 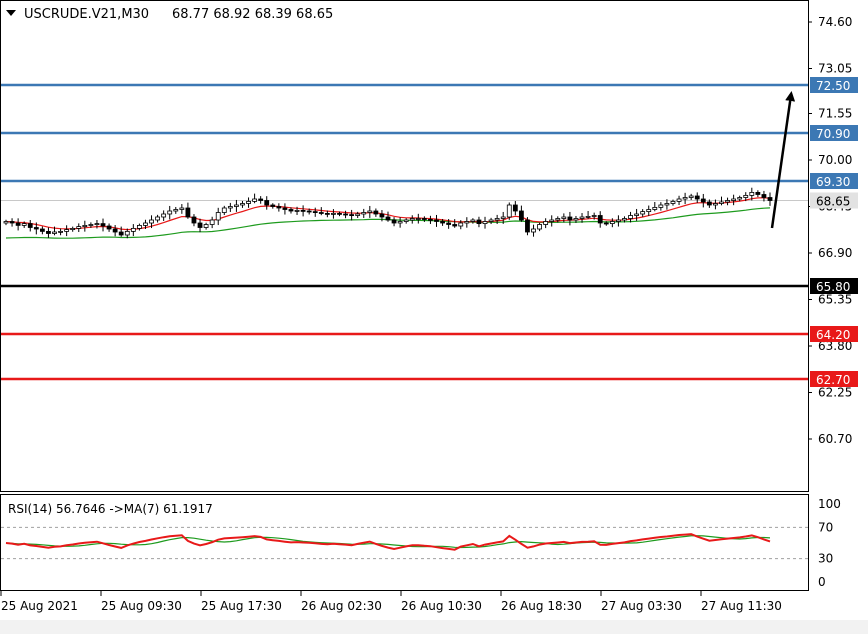 I want to click on y-tick-label: 65.35, so click(x=835, y=300).